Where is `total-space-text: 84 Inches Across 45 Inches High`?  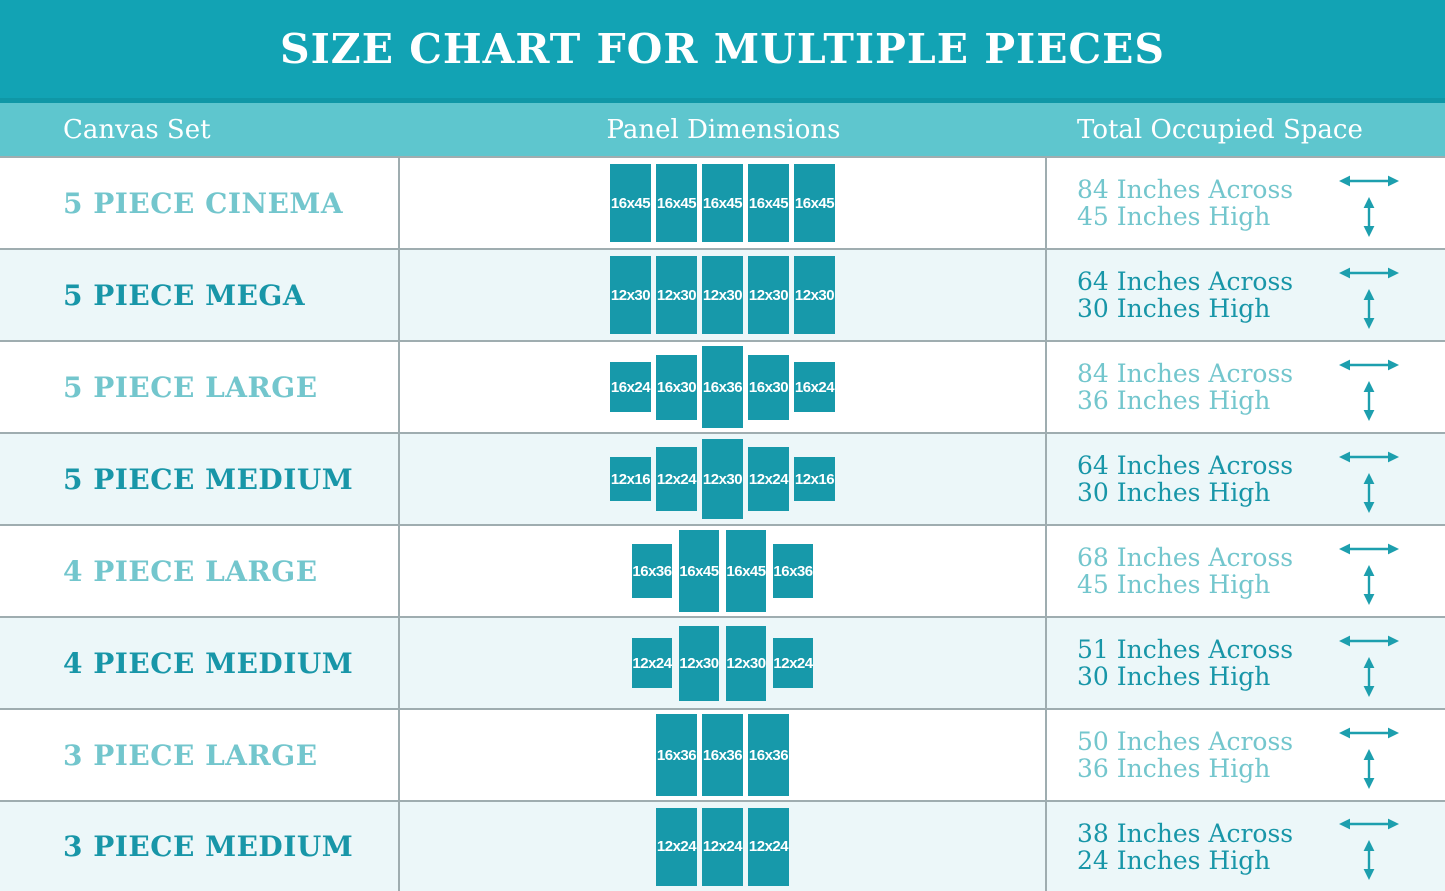
total-space-text: 84 Inches Across 45 Inches High is located at coordinates (1185, 203).